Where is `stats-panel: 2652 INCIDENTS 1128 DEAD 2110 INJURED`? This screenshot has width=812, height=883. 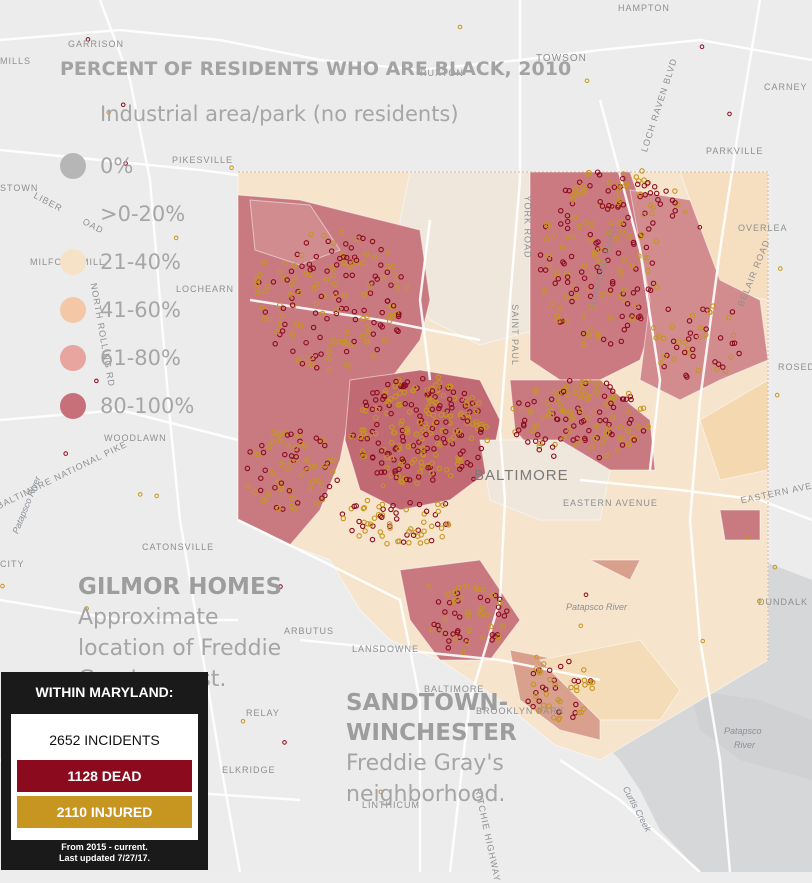 stats-panel: 2652 INCIDENTS 1128 DEAD 2110 INJURED is located at coordinates (104, 777).